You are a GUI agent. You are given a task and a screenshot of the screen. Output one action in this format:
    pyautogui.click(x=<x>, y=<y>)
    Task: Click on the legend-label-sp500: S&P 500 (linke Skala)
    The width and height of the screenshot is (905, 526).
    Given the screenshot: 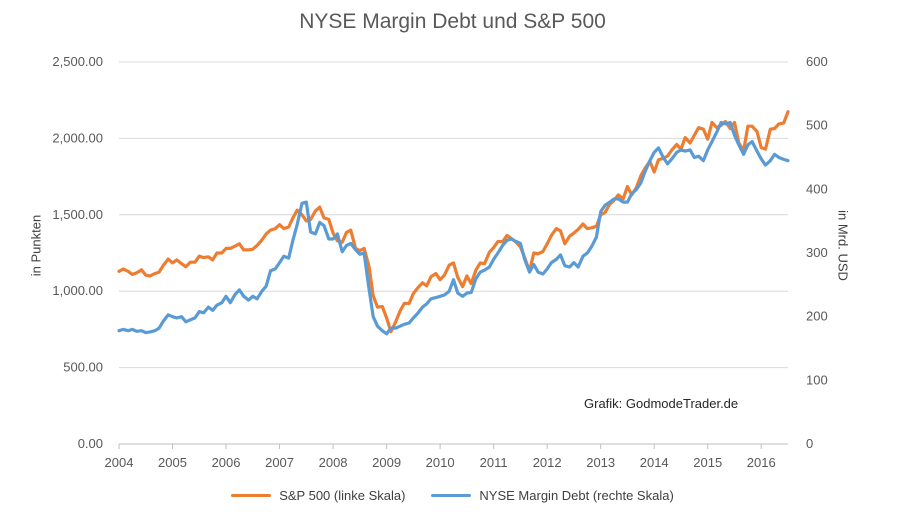 What is the action you would take?
    pyautogui.click(x=342, y=495)
    